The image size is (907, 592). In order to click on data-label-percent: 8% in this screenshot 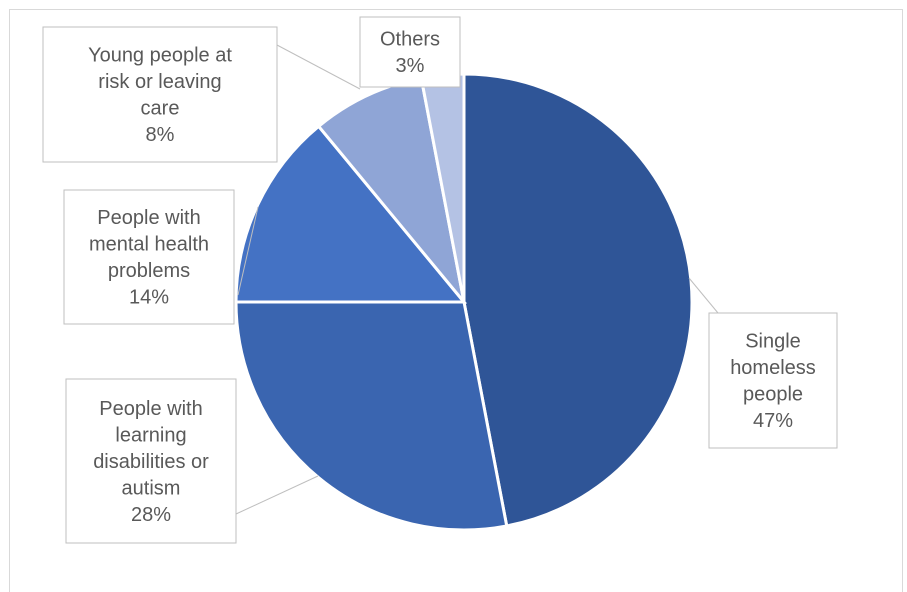, I will do `click(160, 135)`.